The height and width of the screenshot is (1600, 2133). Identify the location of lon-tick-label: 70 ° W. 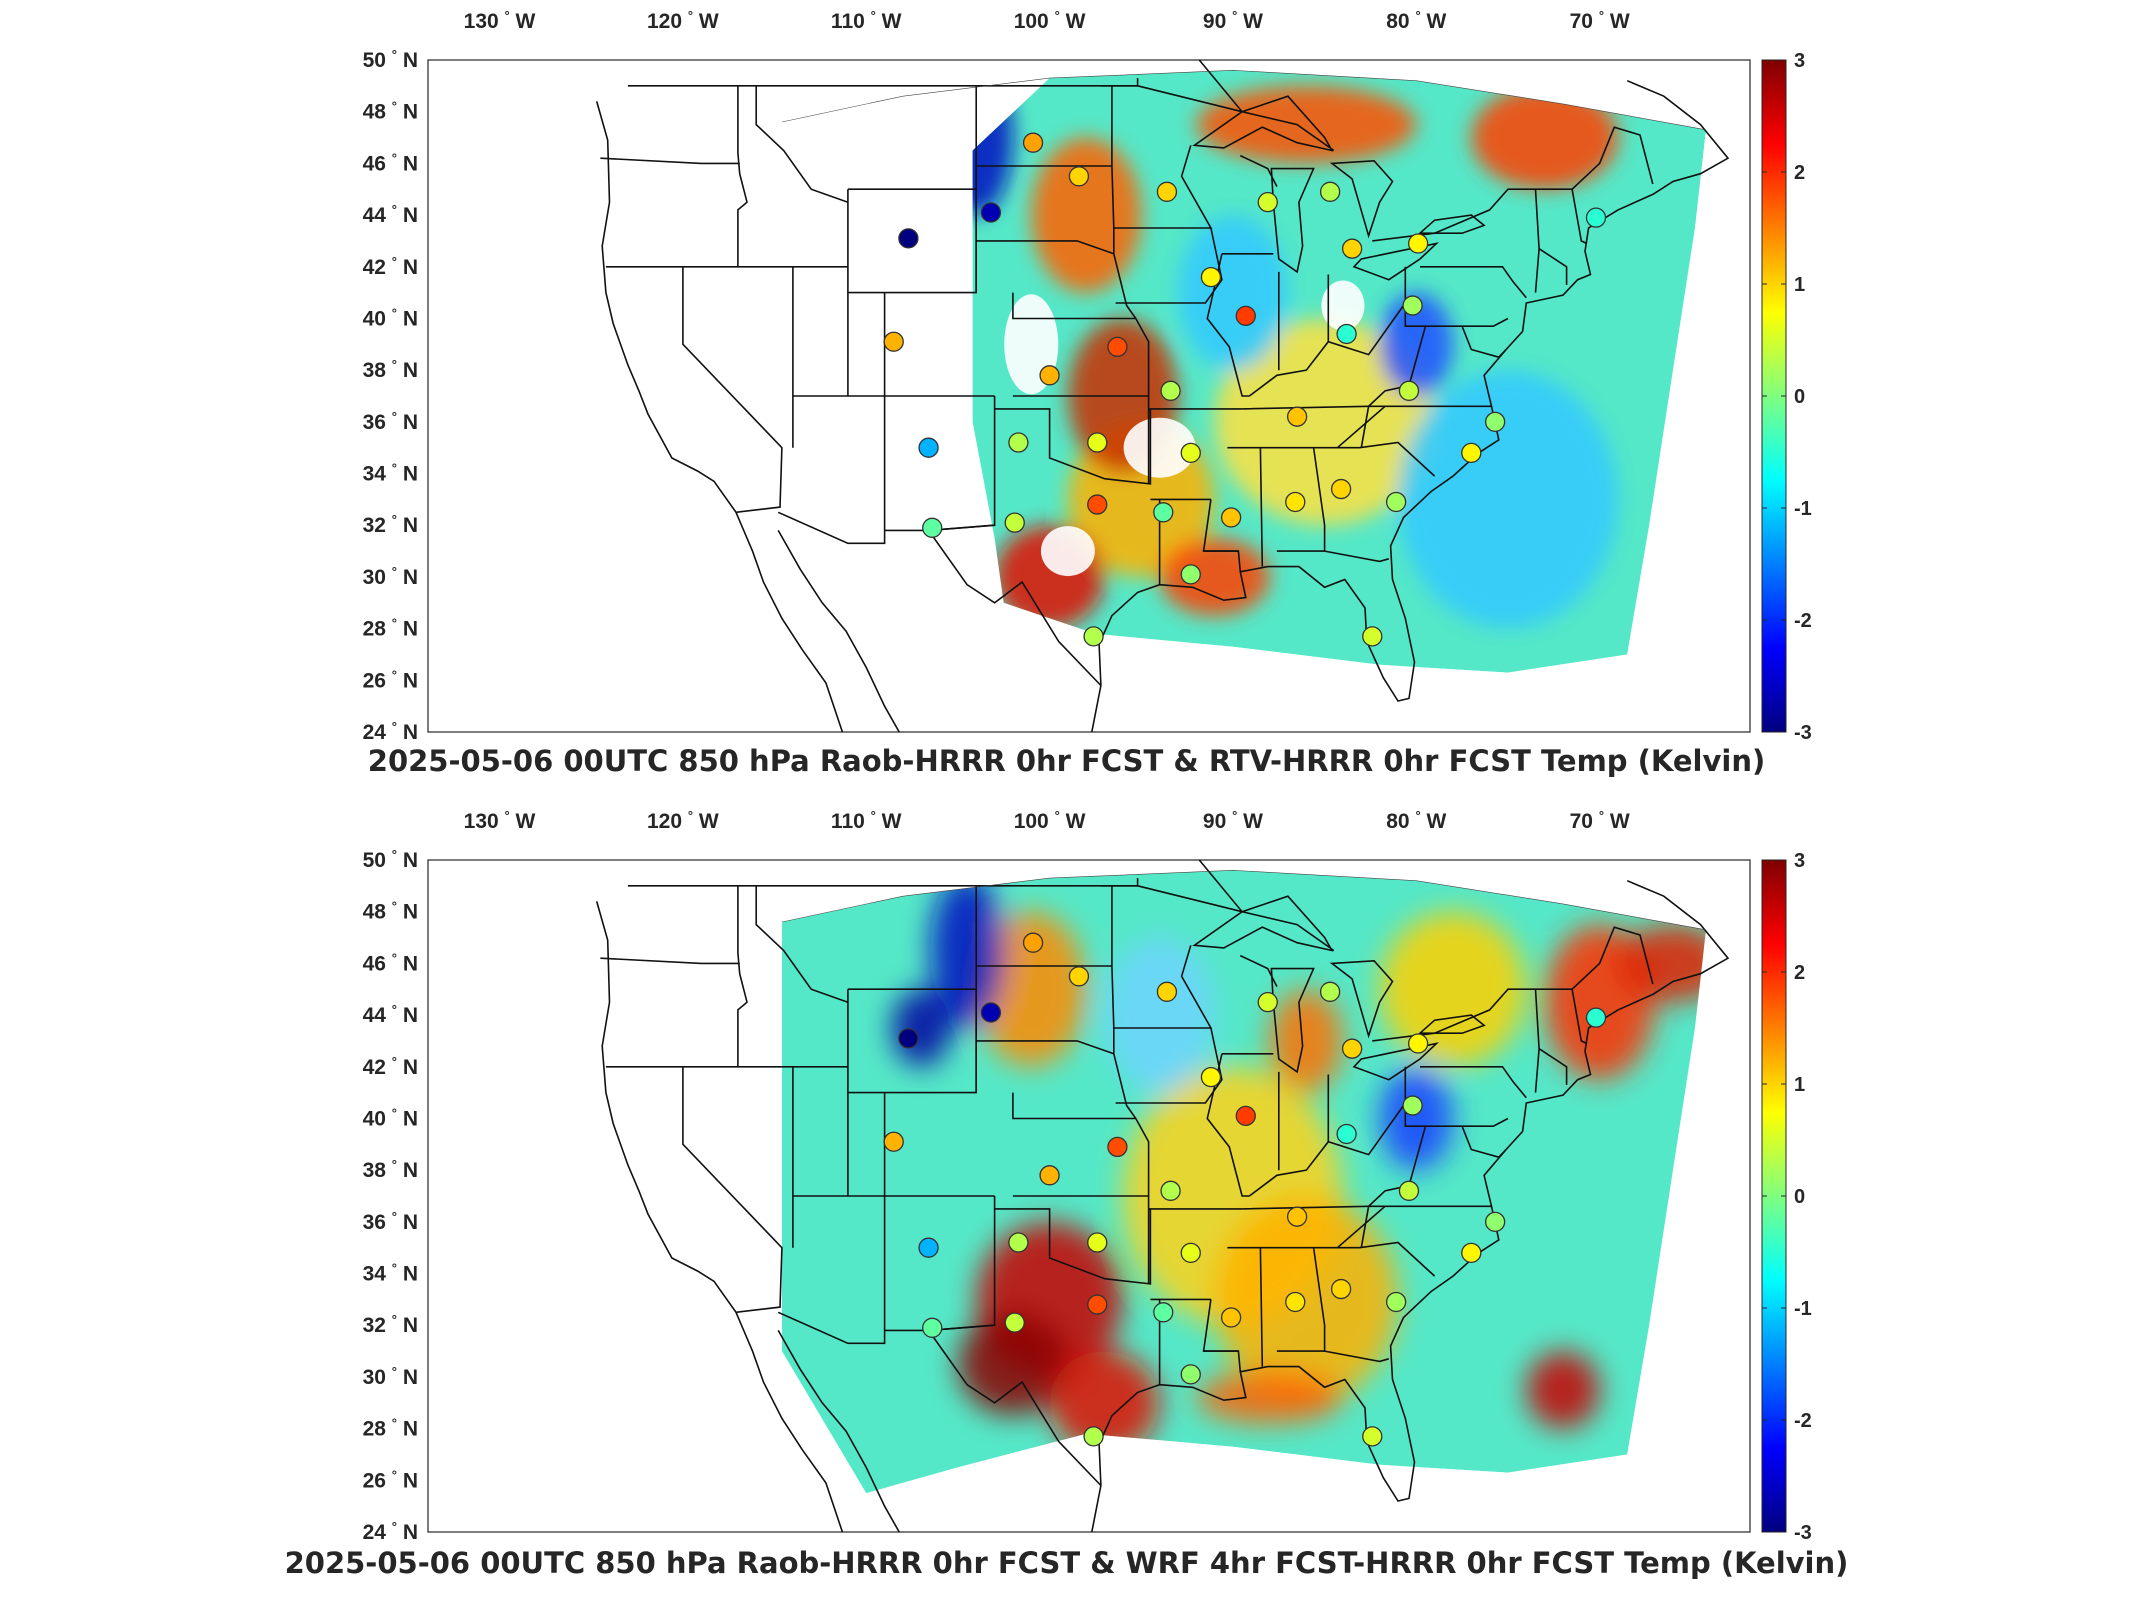
(1600, 820).